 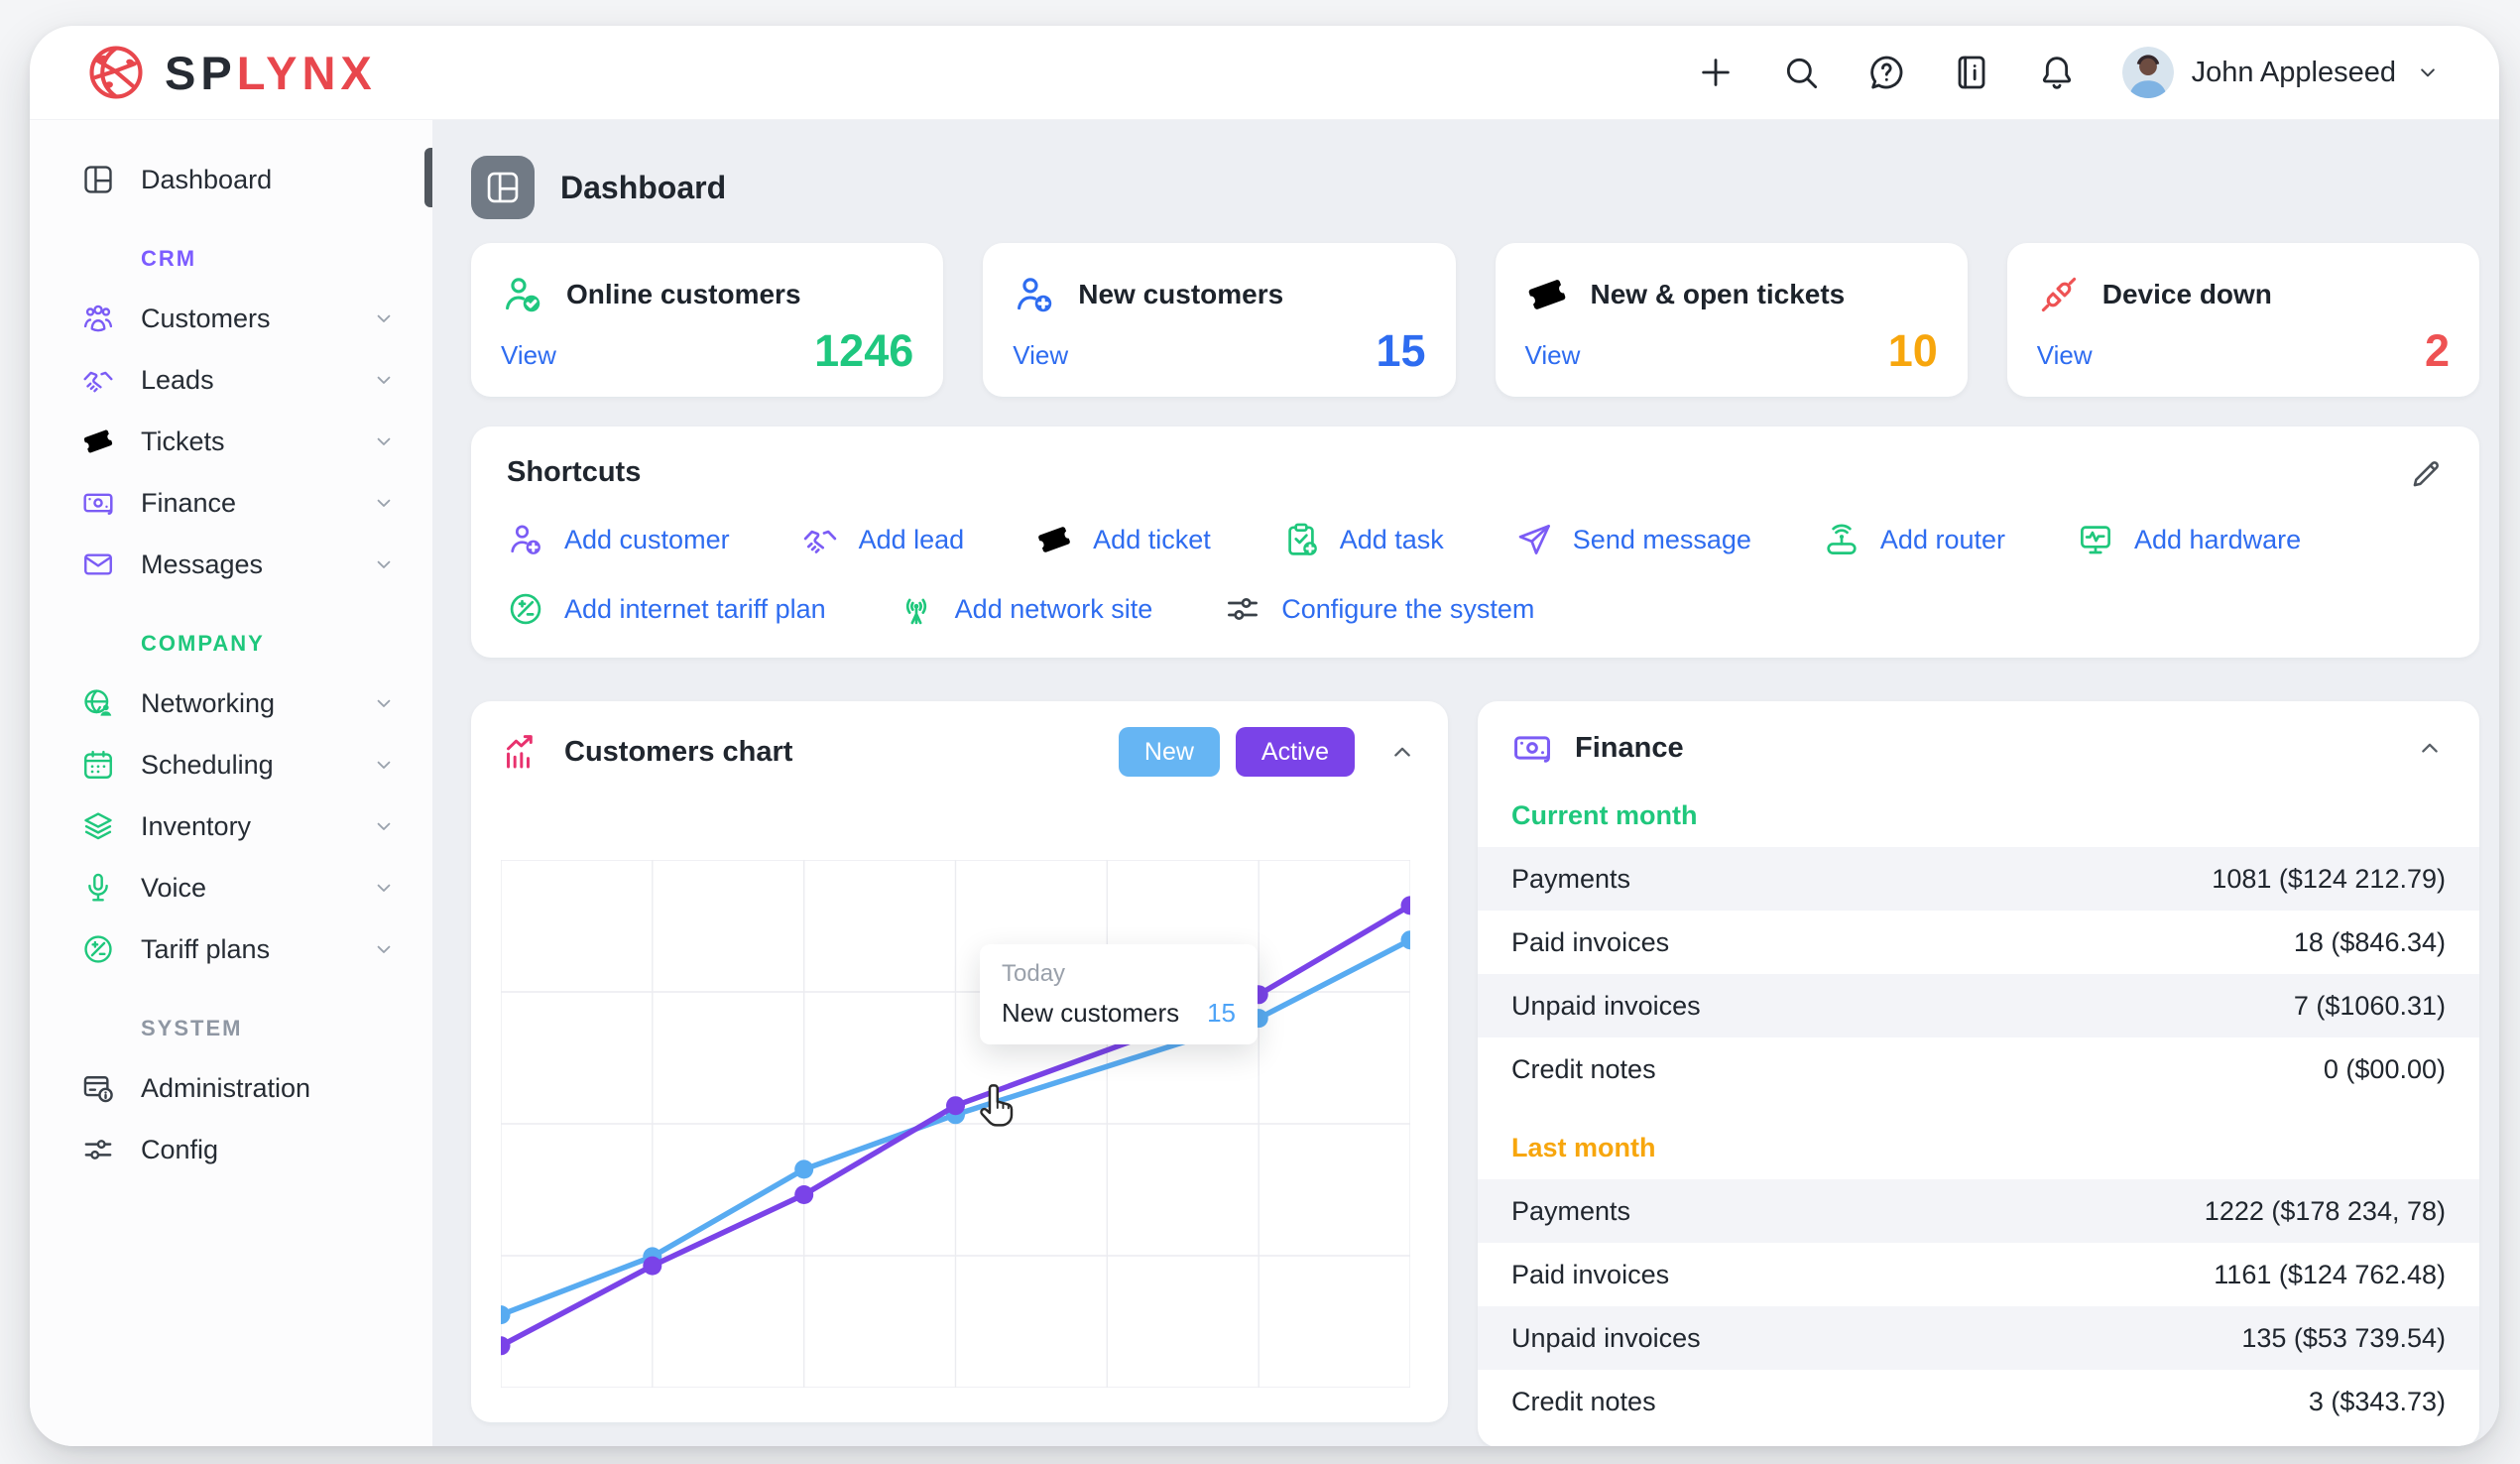 I want to click on shortcuts-title: Shortcuts, so click(x=574, y=472).